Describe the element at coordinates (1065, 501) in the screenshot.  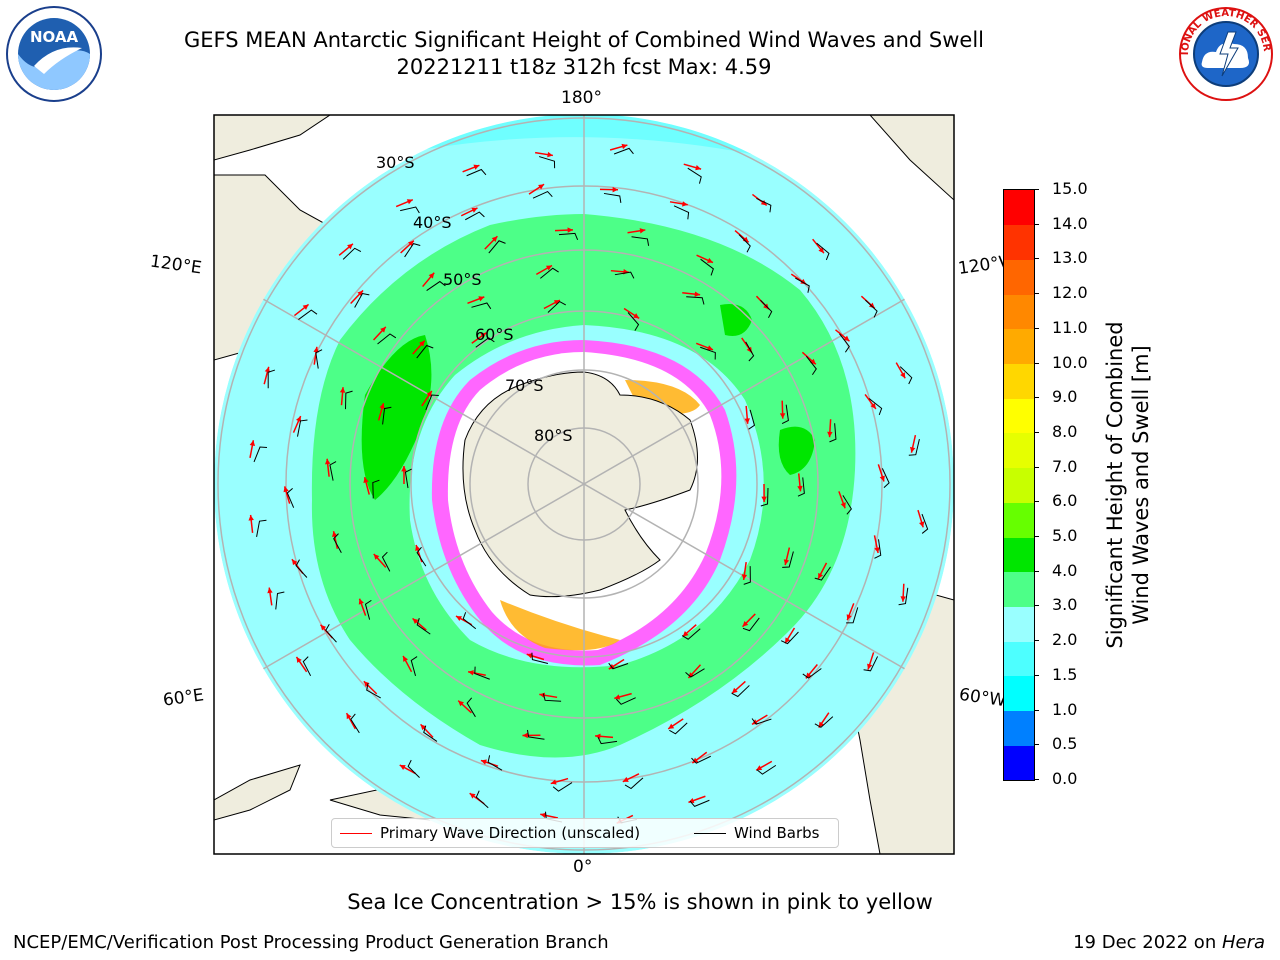
I see `colorbar-tick-label: 6.0` at that location.